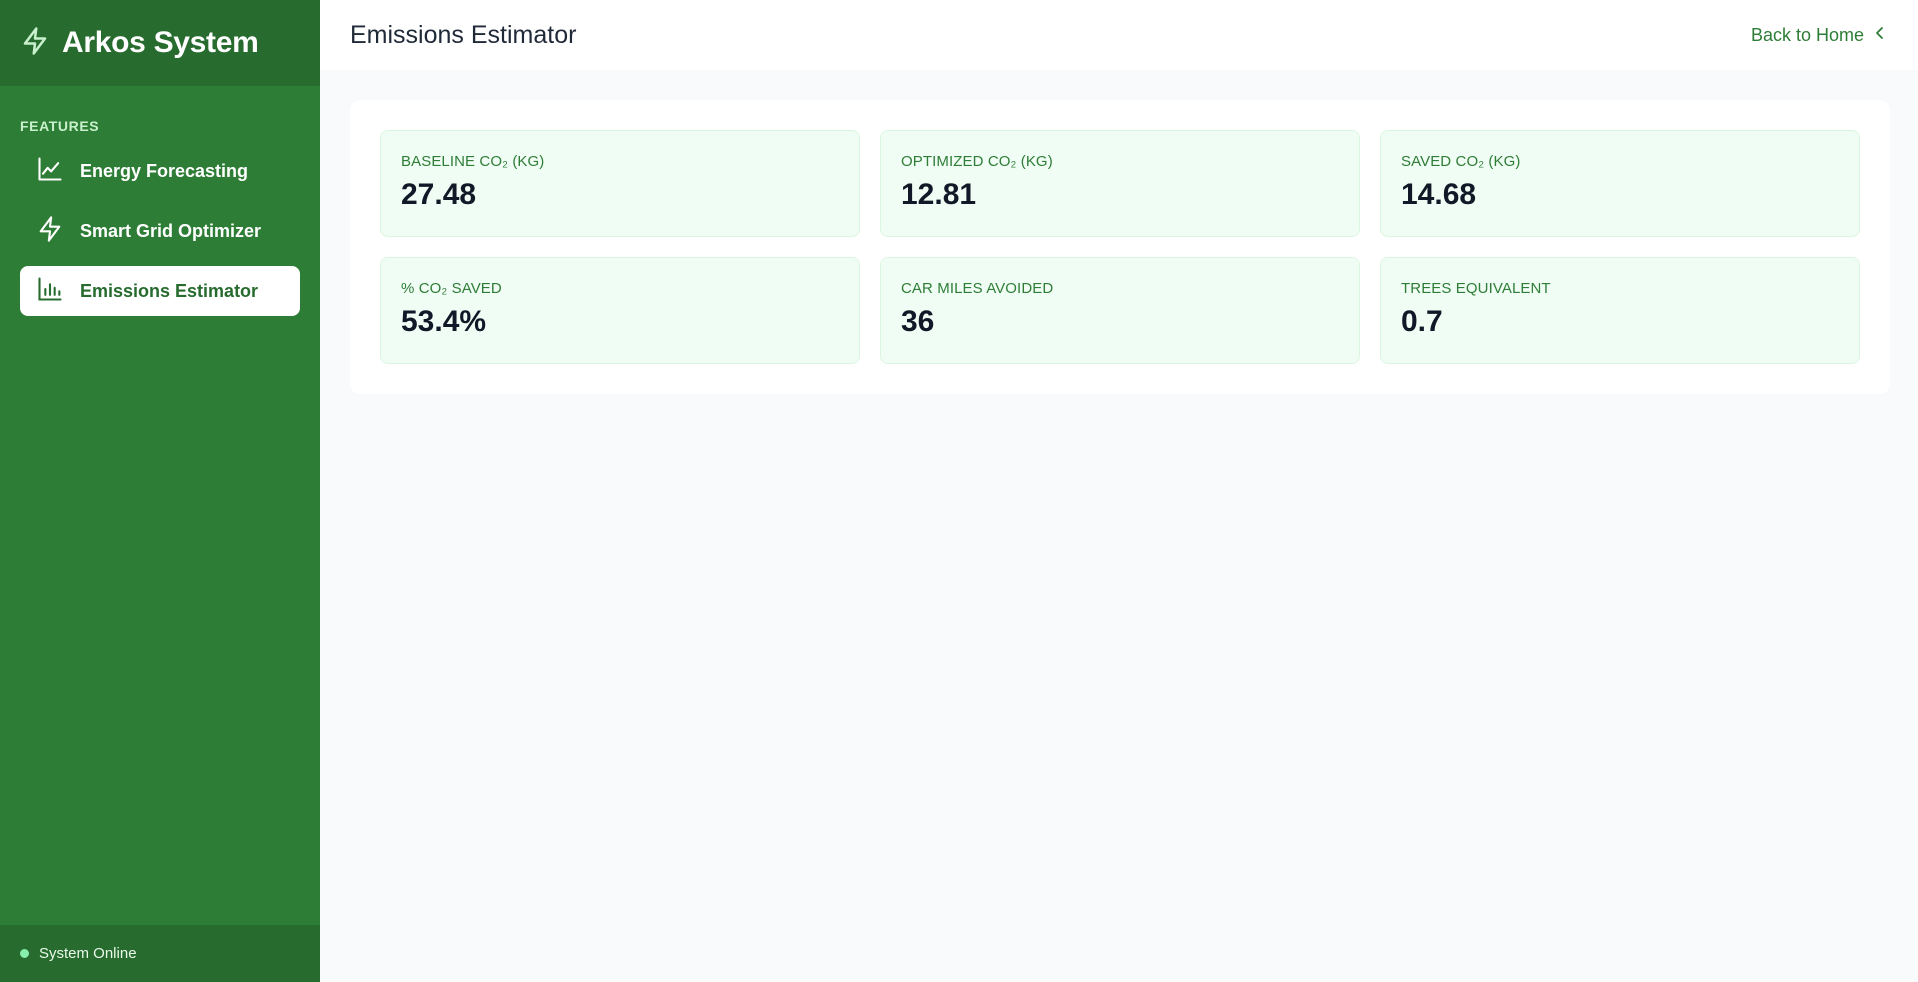 Image resolution: width=1918 pixels, height=982 pixels. I want to click on sidebar-item-label: Emissions Estimator, so click(169, 290).